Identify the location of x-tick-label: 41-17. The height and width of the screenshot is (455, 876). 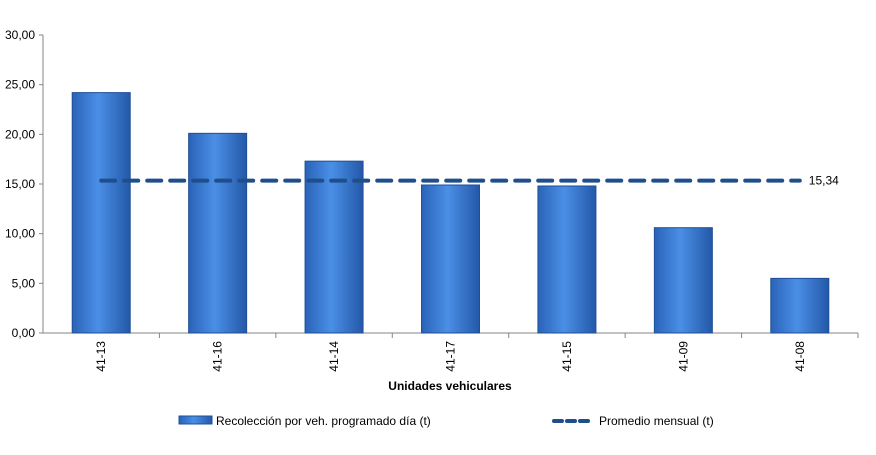
(451, 356).